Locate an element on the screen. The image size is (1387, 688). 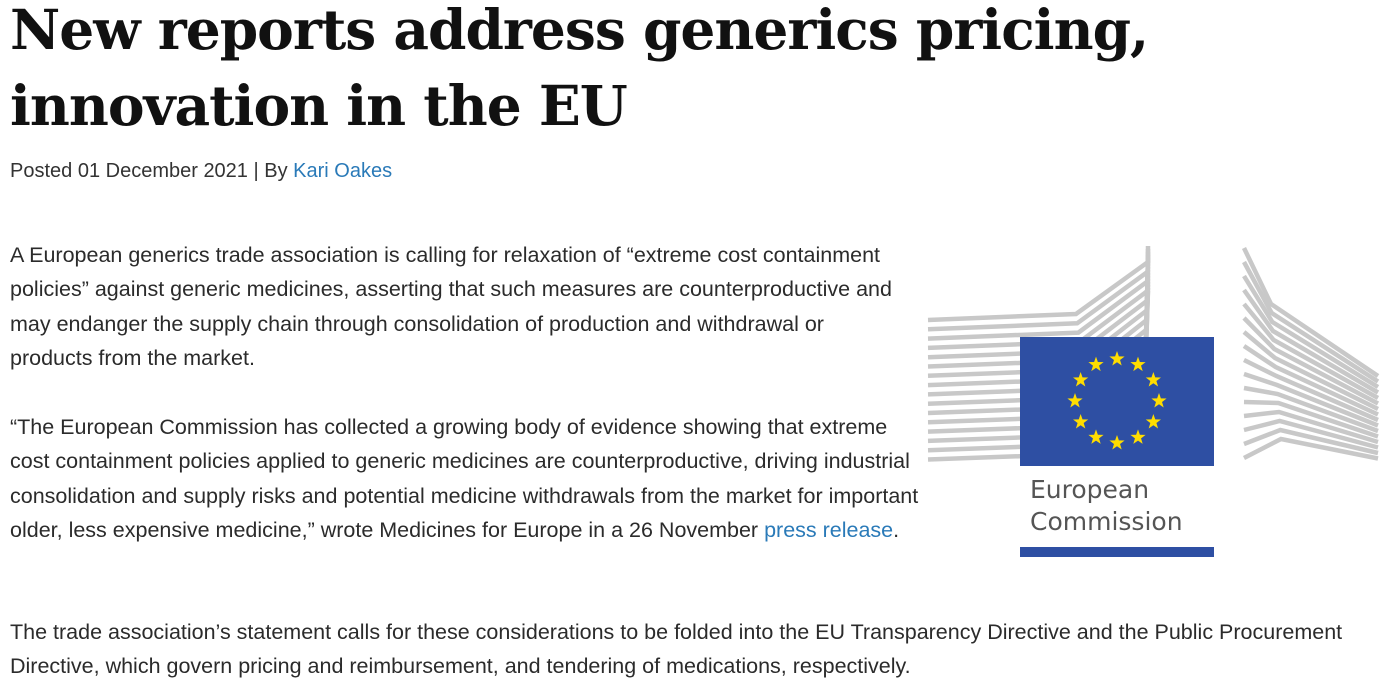
paragraph-2-end: . is located at coordinates (896, 529).